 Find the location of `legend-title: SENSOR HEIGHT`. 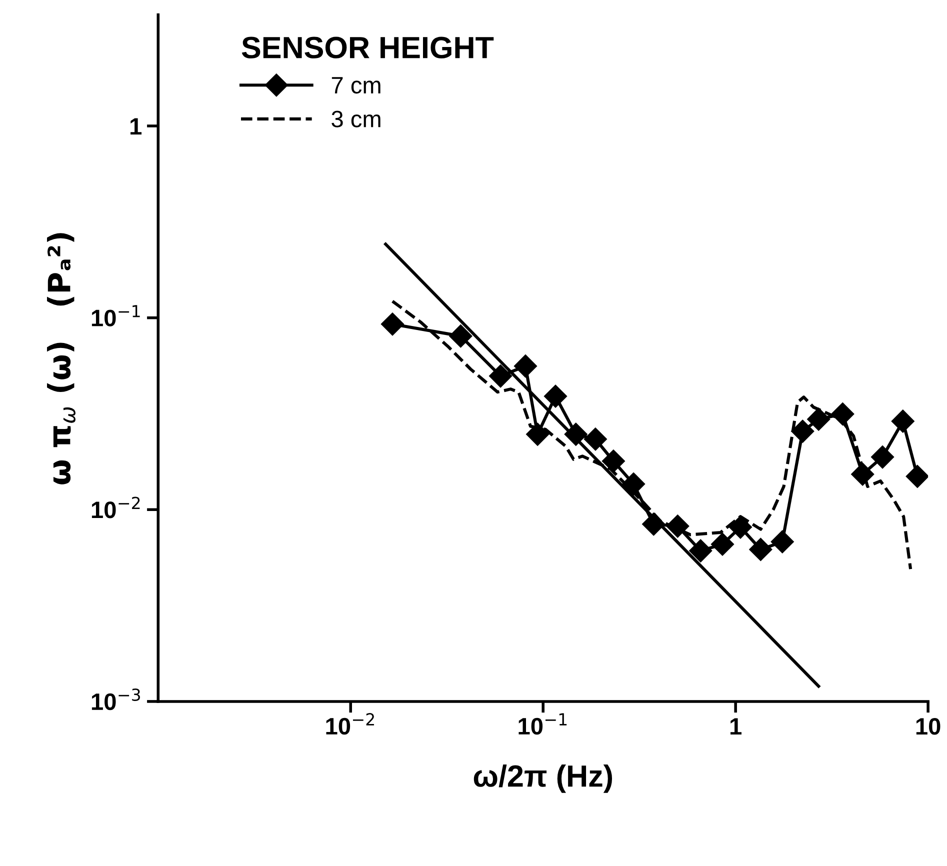

legend-title: SENSOR HEIGHT is located at coordinates (368, 47).